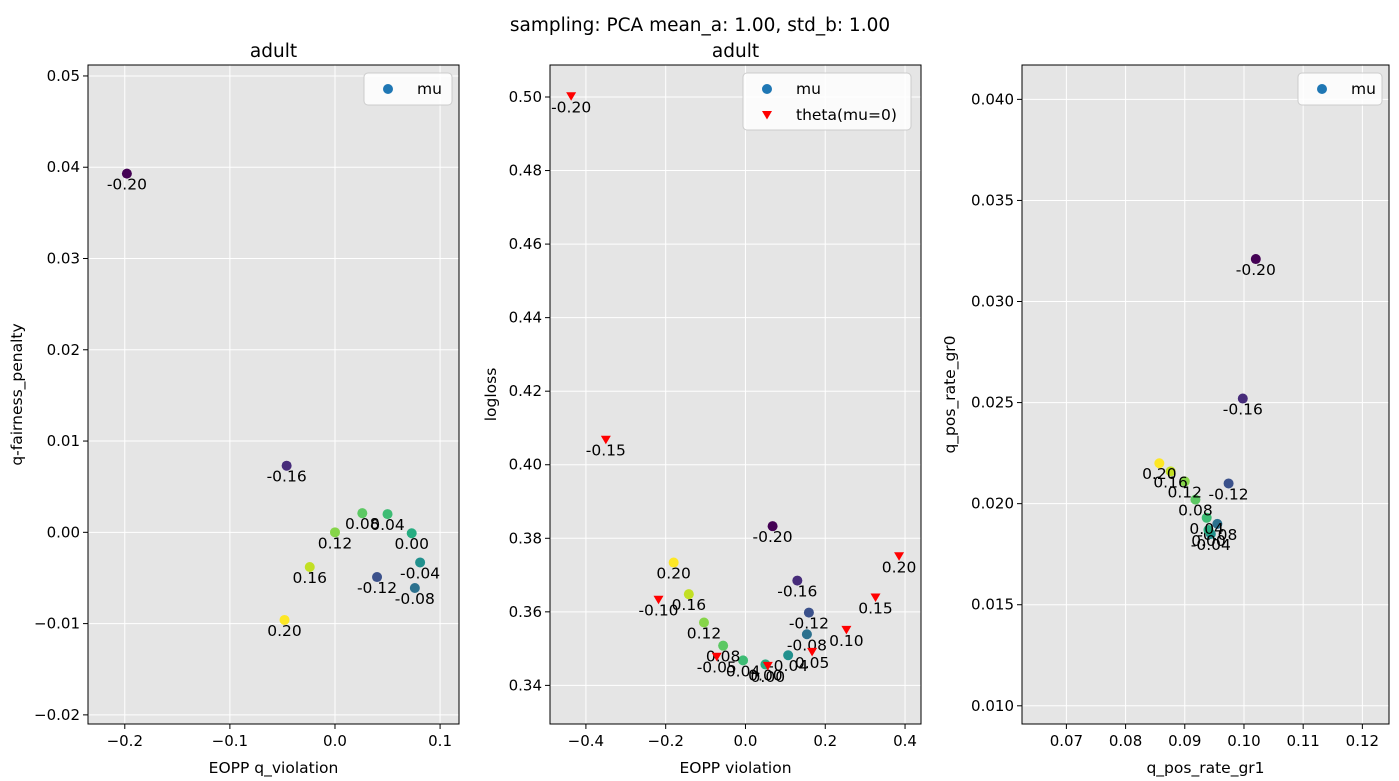  I want to click on y-tick-label: 0.00, so click(63, 532).